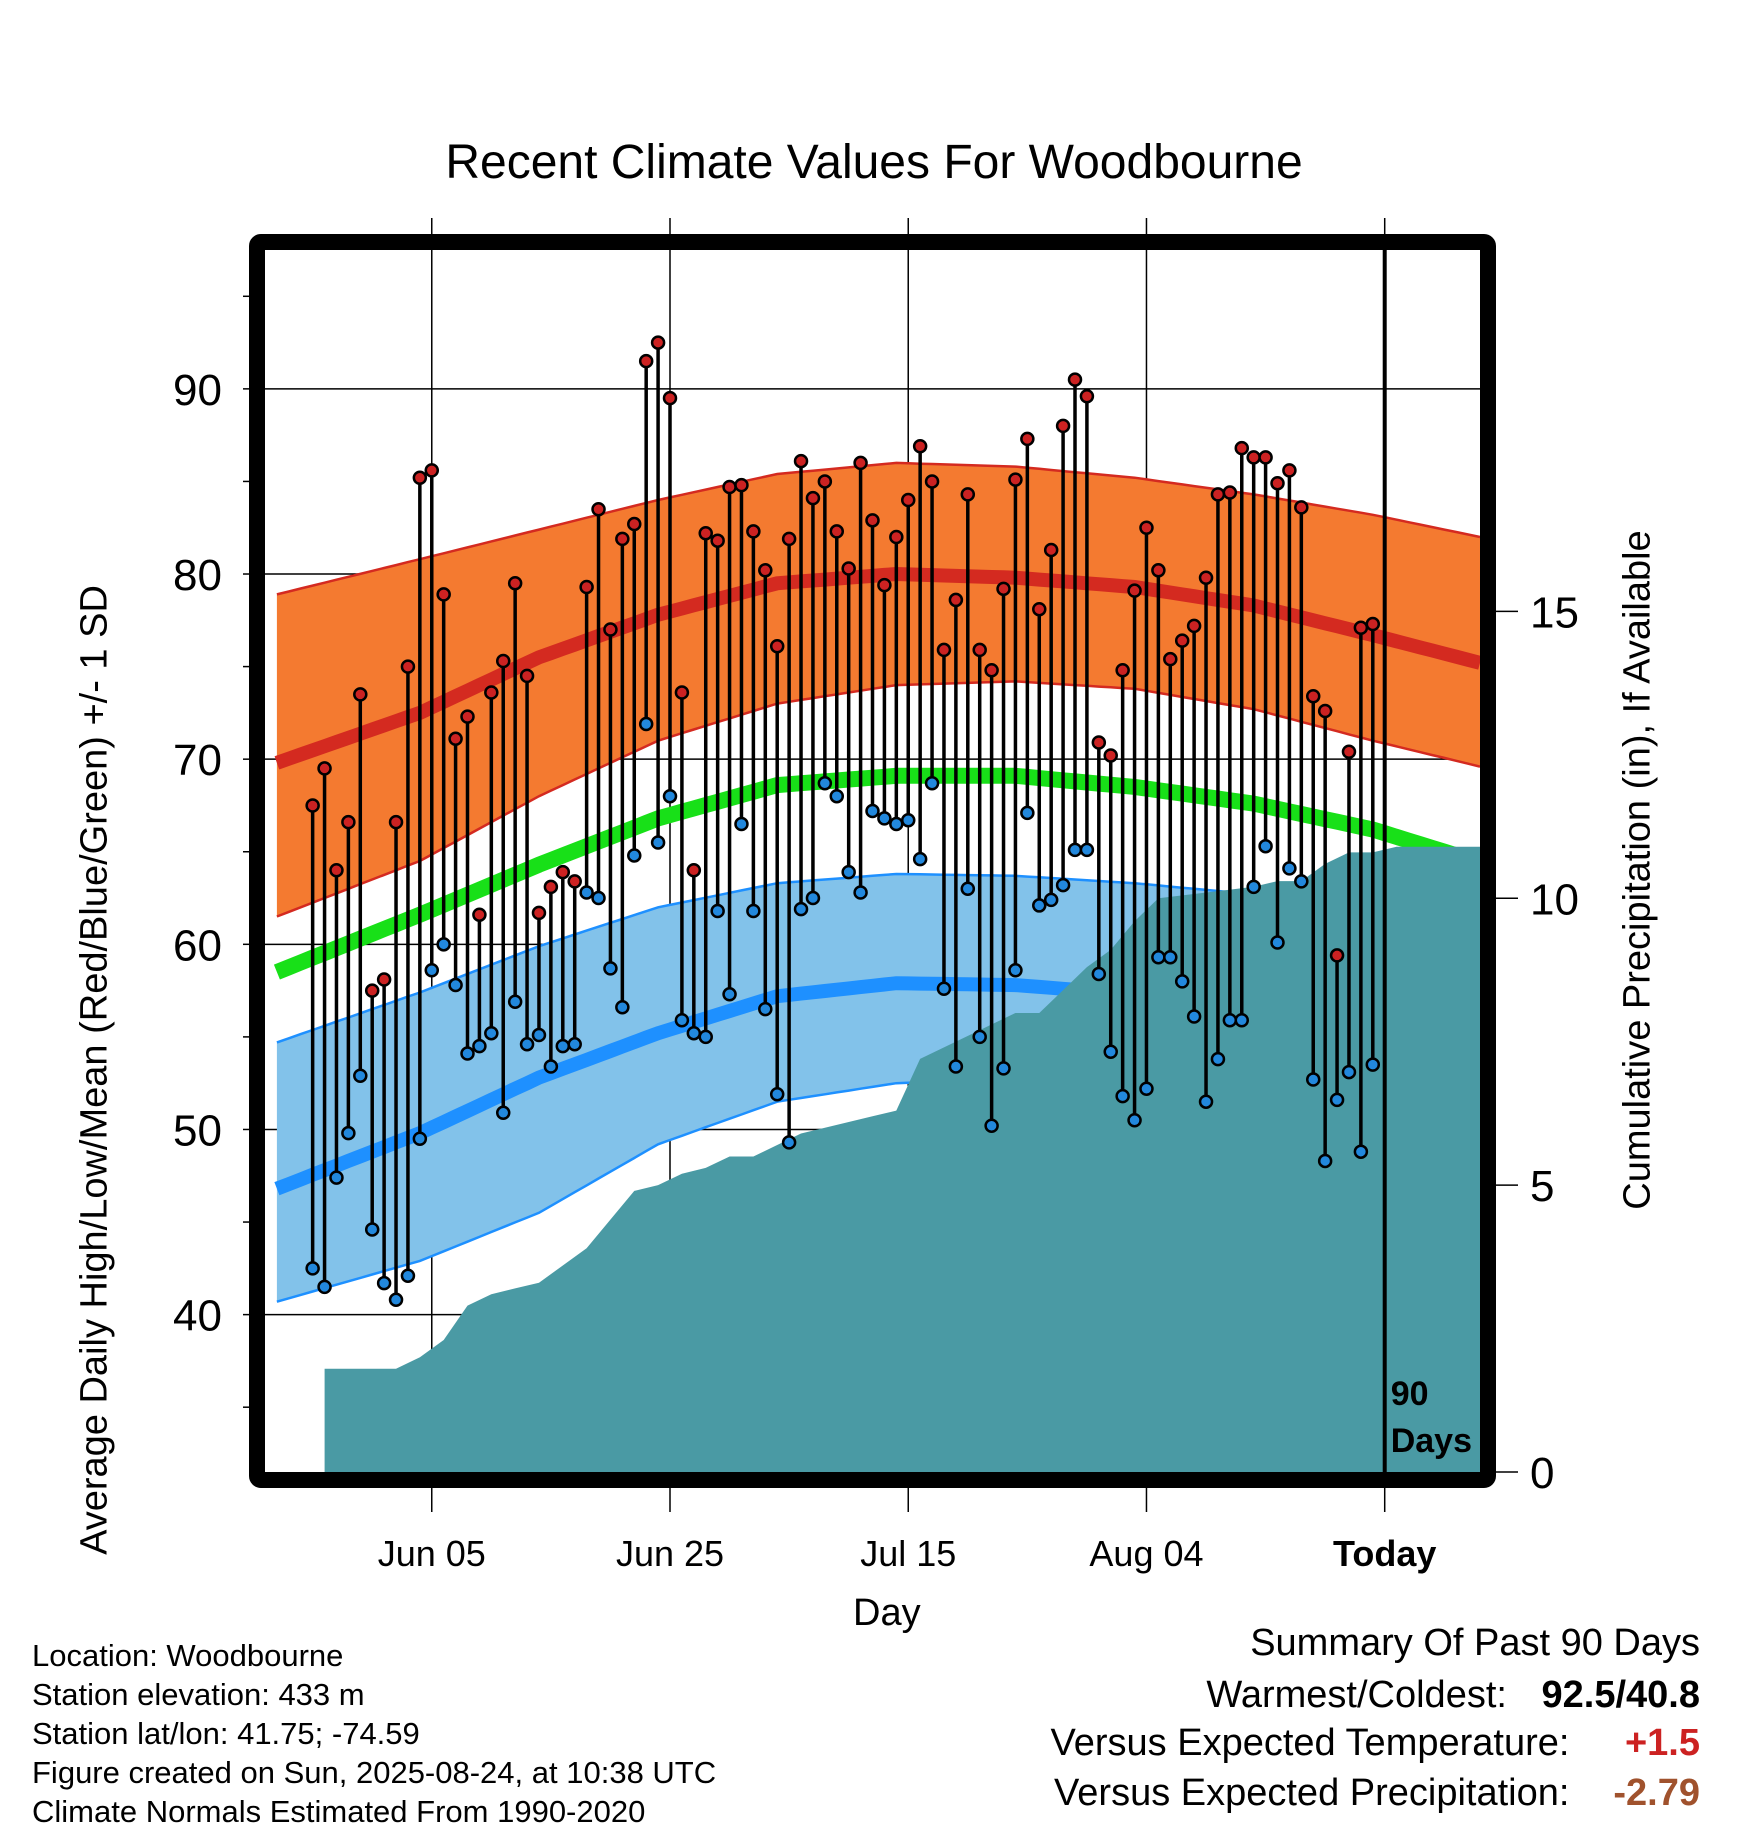 The image size is (1748, 1831). Describe the element at coordinates (1542, 1186) in the screenshot. I see `y-right-tick-label: 5` at that location.